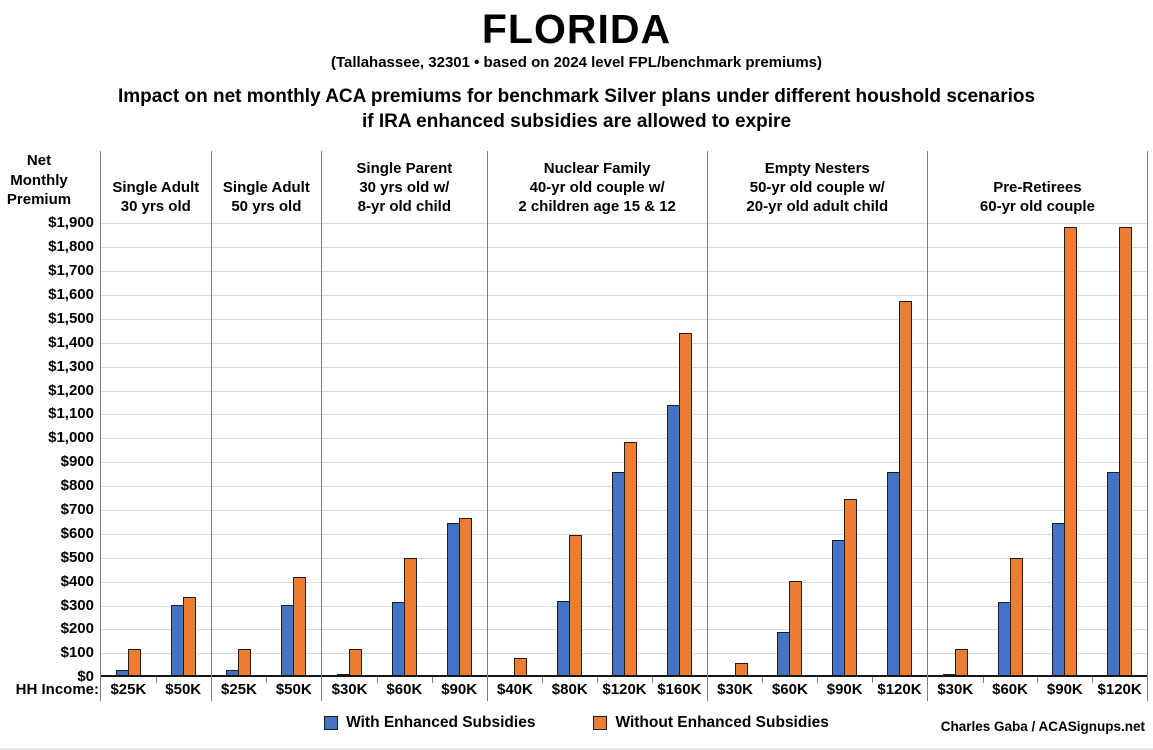  Describe the element at coordinates (77, 605) in the screenshot. I see `y-tick-label: $300` at that location.